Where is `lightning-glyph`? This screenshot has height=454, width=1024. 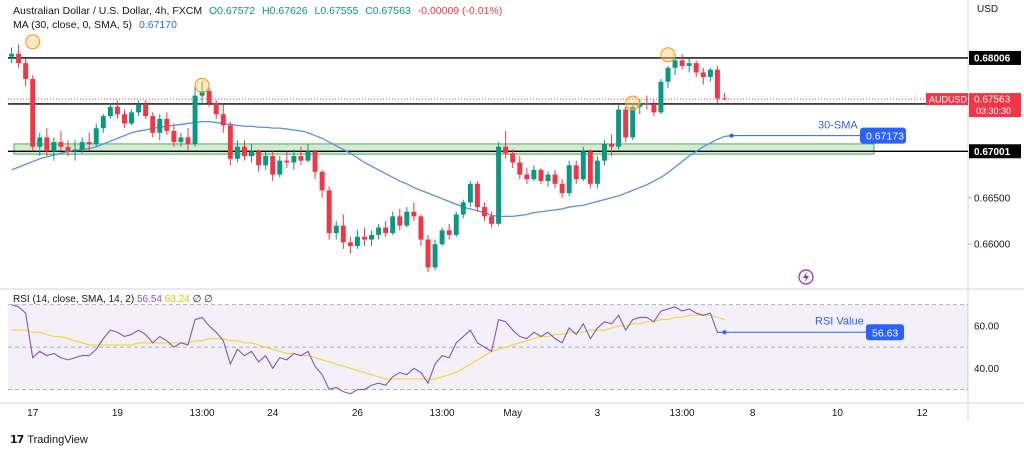 lightning-glyph is located at coordinates (806, 277).